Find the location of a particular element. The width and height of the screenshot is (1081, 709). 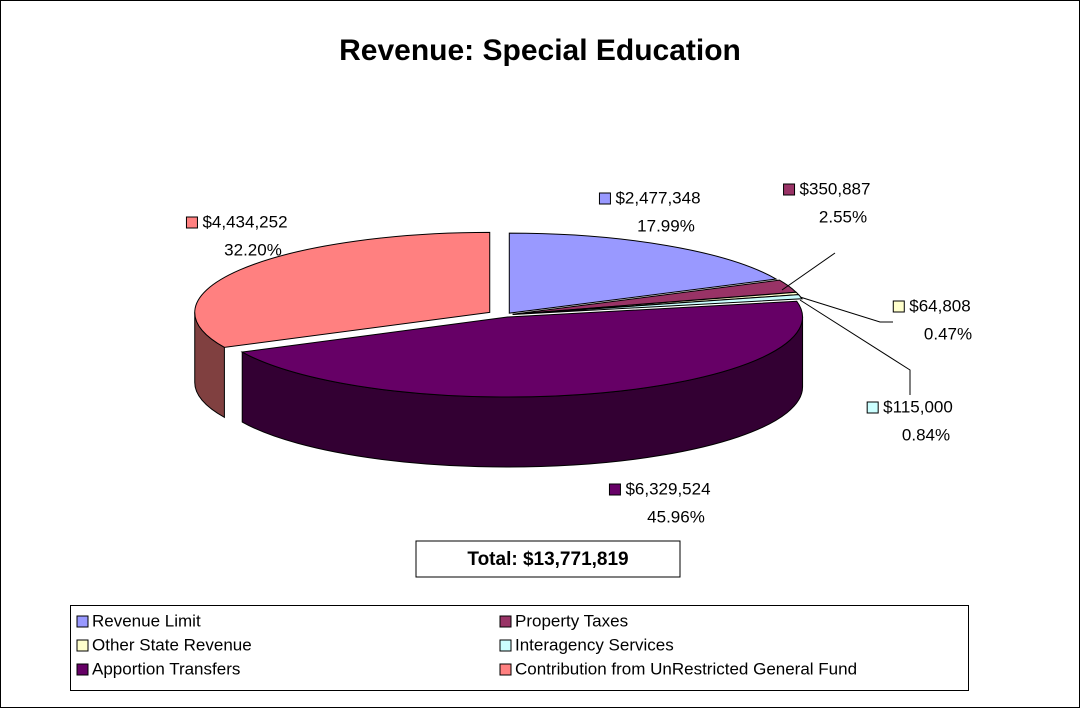

percent-label: 0.84% is located at coordinates (926, 434).